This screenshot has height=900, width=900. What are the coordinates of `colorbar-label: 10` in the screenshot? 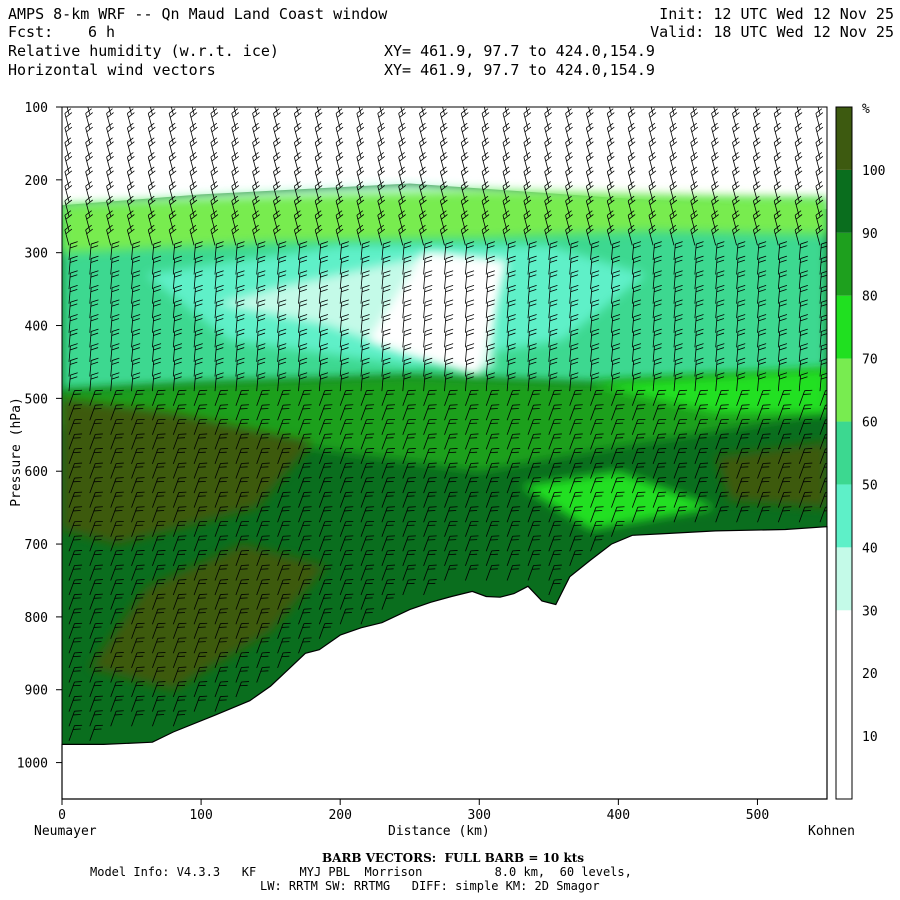 It's located at (870, 737).